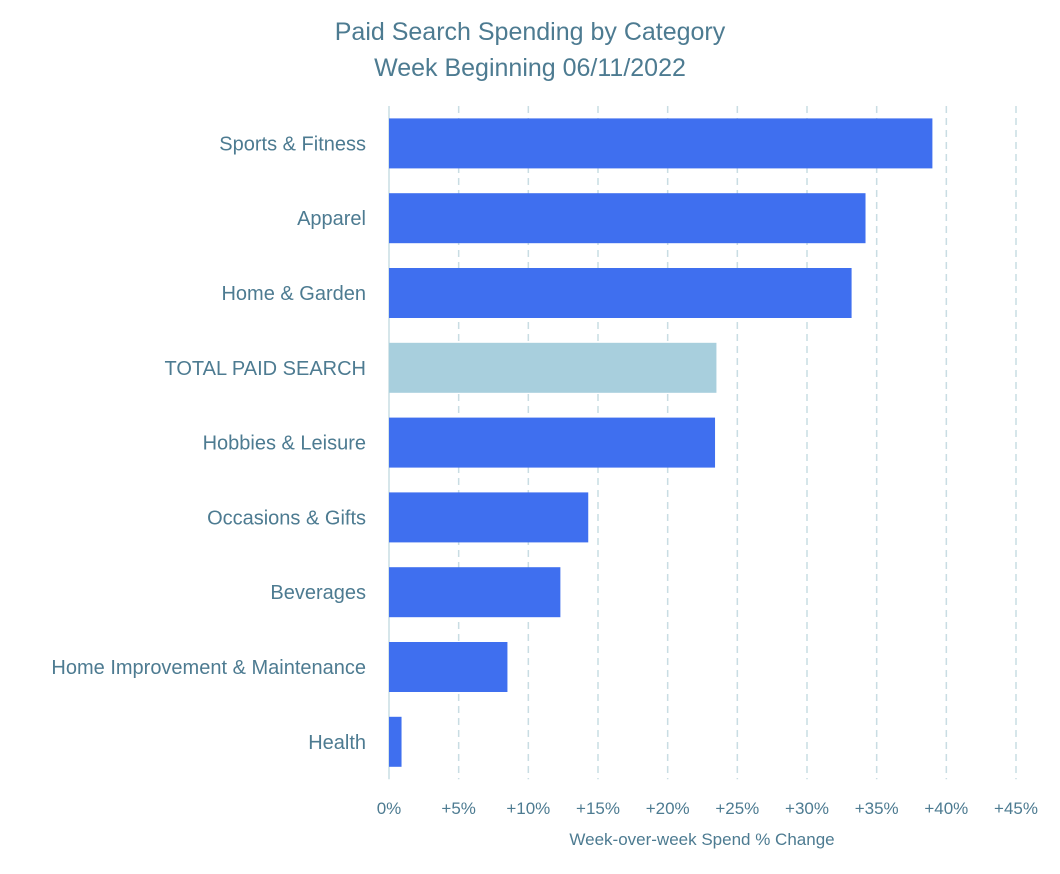 The image size is (1060, 874). What do you see at coordinates (946, 808) in the screenshot?
I see `x-tick-label: +40%` at bounding box center [946, 808].